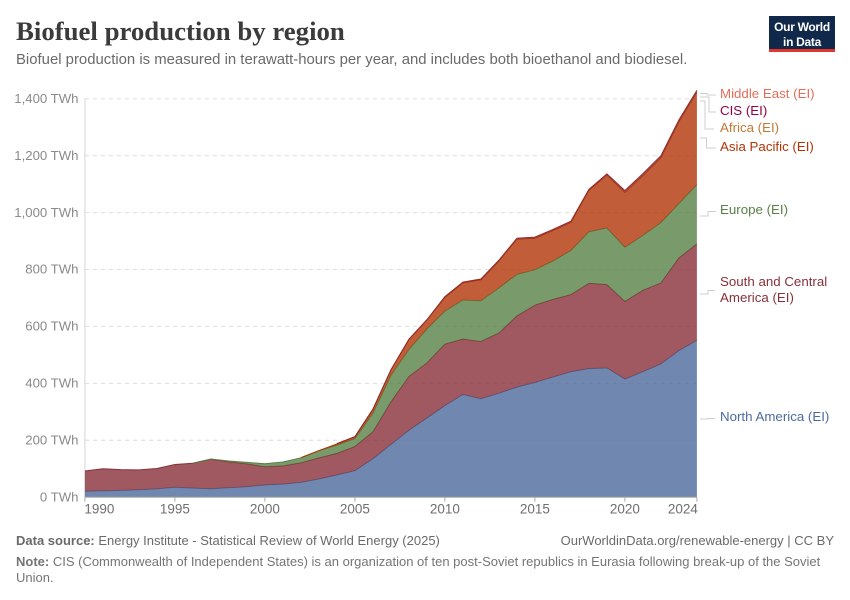 The height and width of the screenshot is (600, 850). I want to click on svg-text: 800 TWh, so click(51, 269).